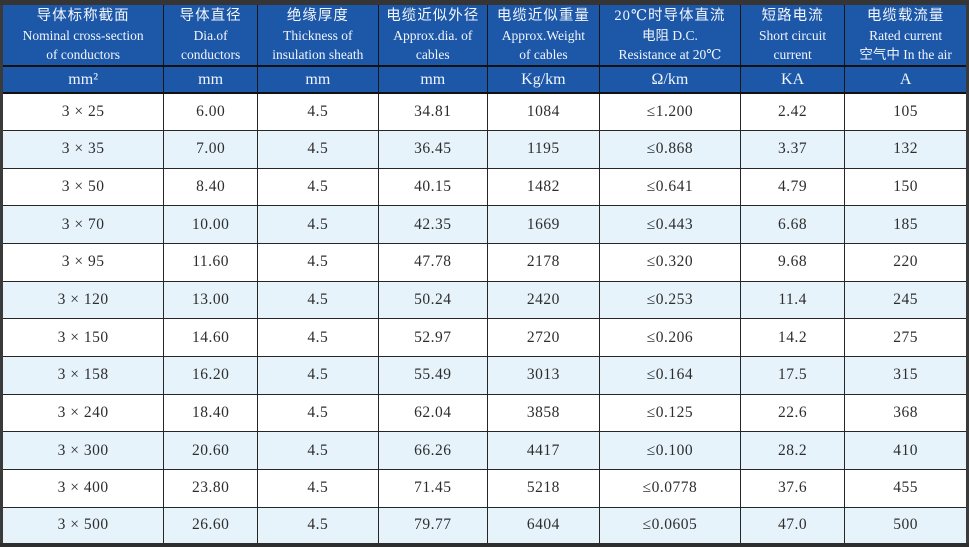 Image resolution: width=969 pixels, height=547 pixels. Describe the element at coordinates (906, 225) in the screenshot. I see `data-cell-rated-current: 185` at that location.